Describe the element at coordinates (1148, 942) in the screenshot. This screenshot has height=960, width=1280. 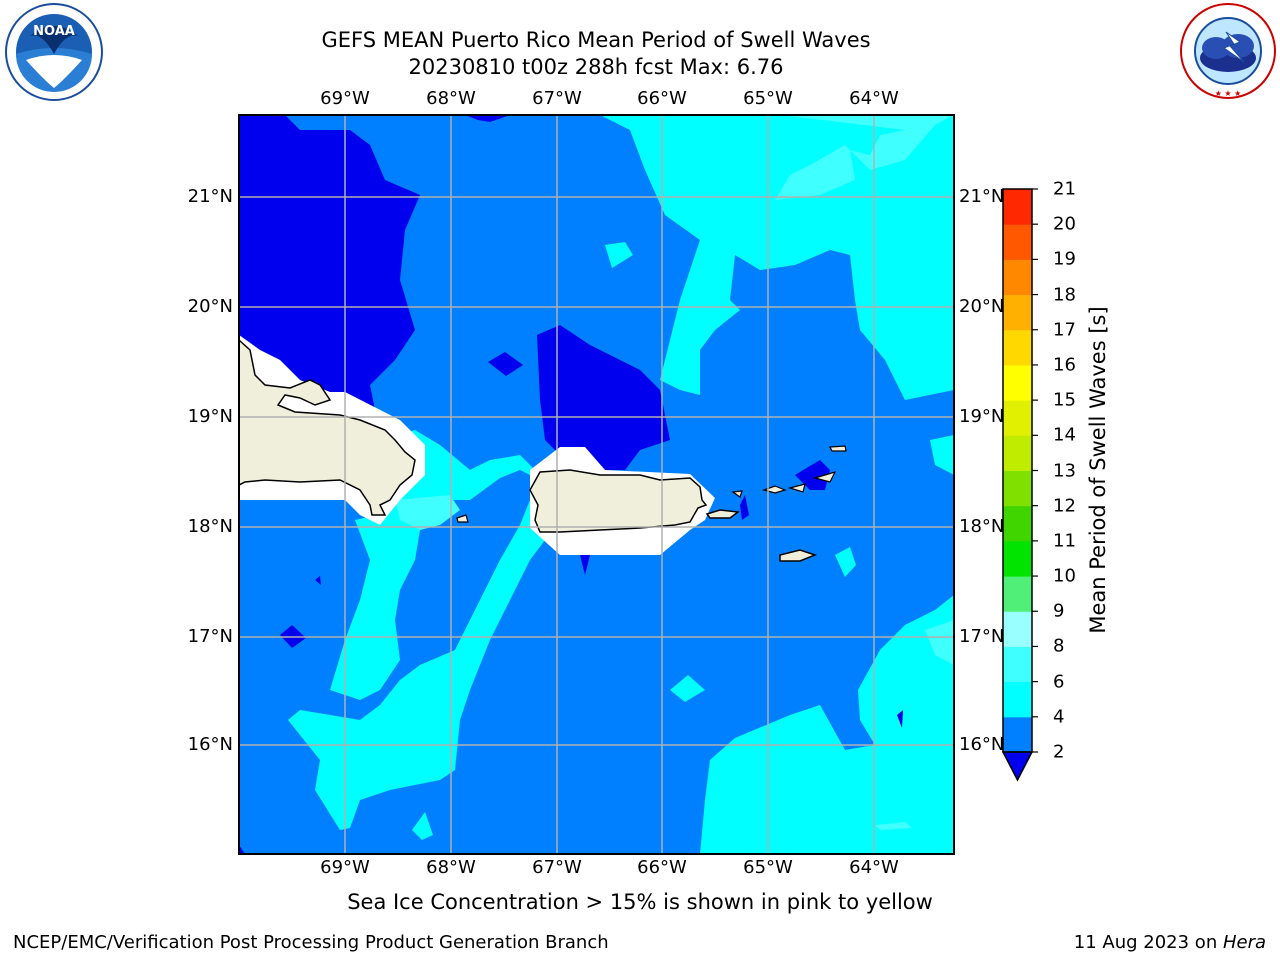
I see `footer-date-text: 11 Aug 2023 on` at that location.